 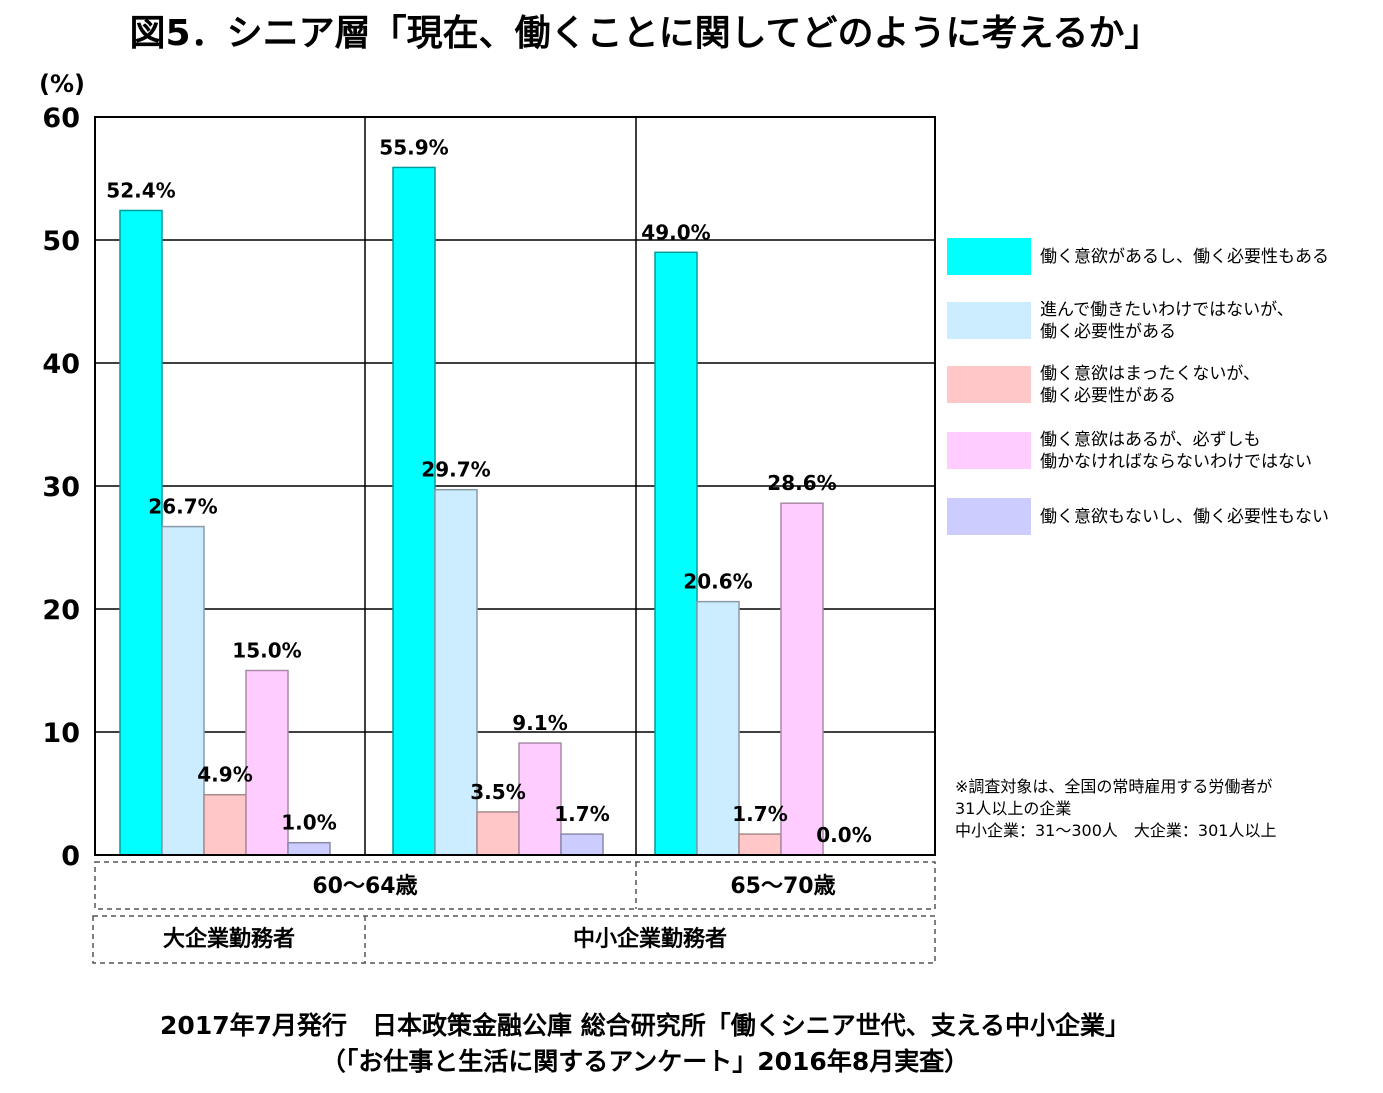 What do you see at coordinates (229, 939) in the screenshot?
I see `category-label-company: 大企業勤務者` at bounding box center [229, 939].